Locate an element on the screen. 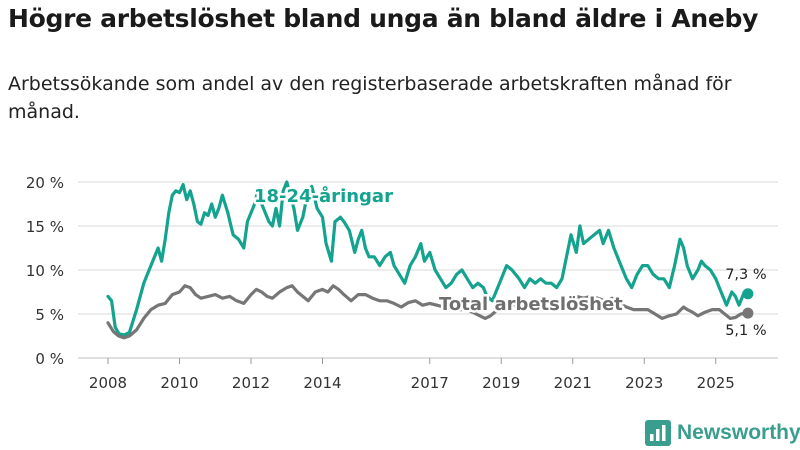 The image size is (800, 450). end-label-total: 5,1 % is located at coordinates (745, 331).